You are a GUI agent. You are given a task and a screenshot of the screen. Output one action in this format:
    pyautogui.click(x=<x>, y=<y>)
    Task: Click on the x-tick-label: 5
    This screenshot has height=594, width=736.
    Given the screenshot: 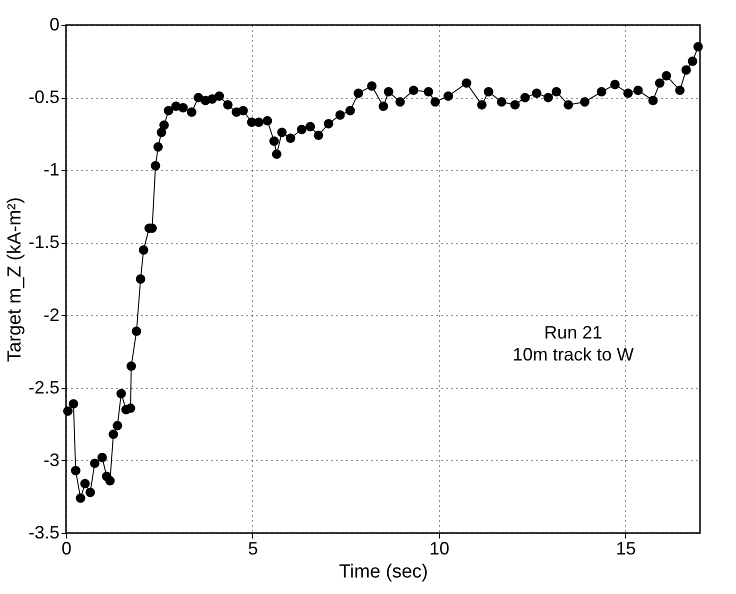 What is the action you would take?
    pyautogui.click(x=253, y=548)
    